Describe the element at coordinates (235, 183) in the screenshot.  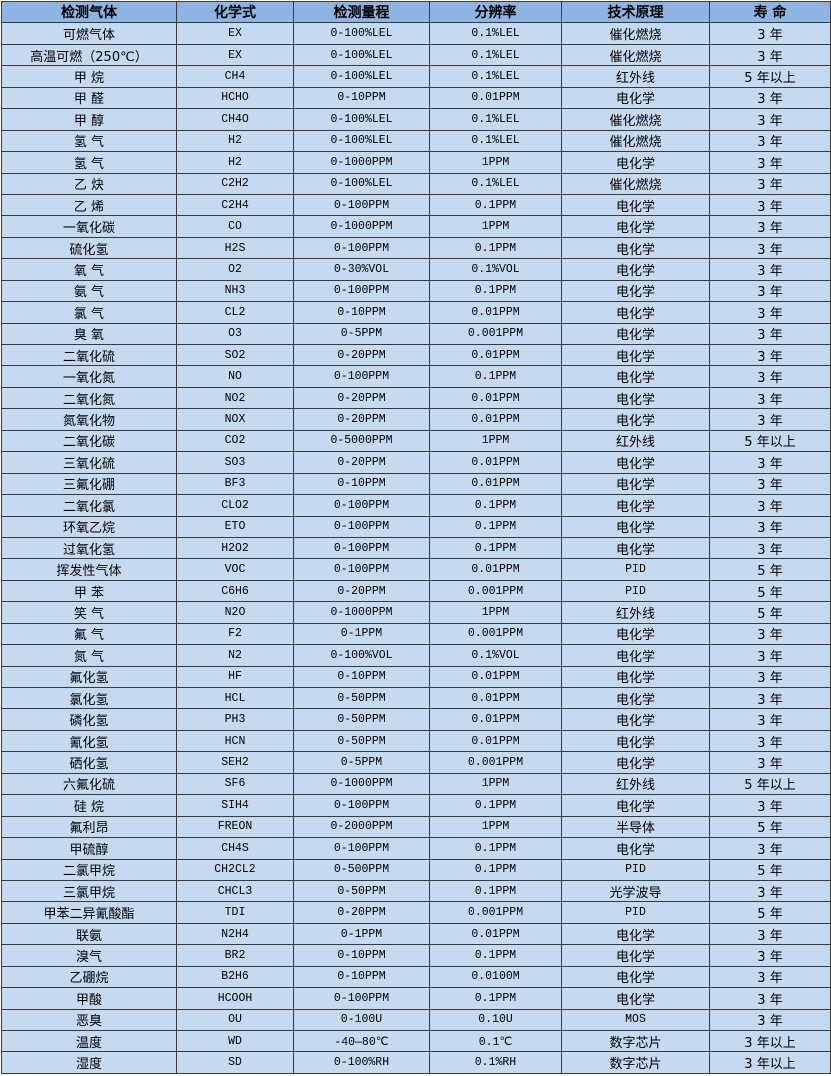
I see `cell-chemical-formula: C2H2` at that location.